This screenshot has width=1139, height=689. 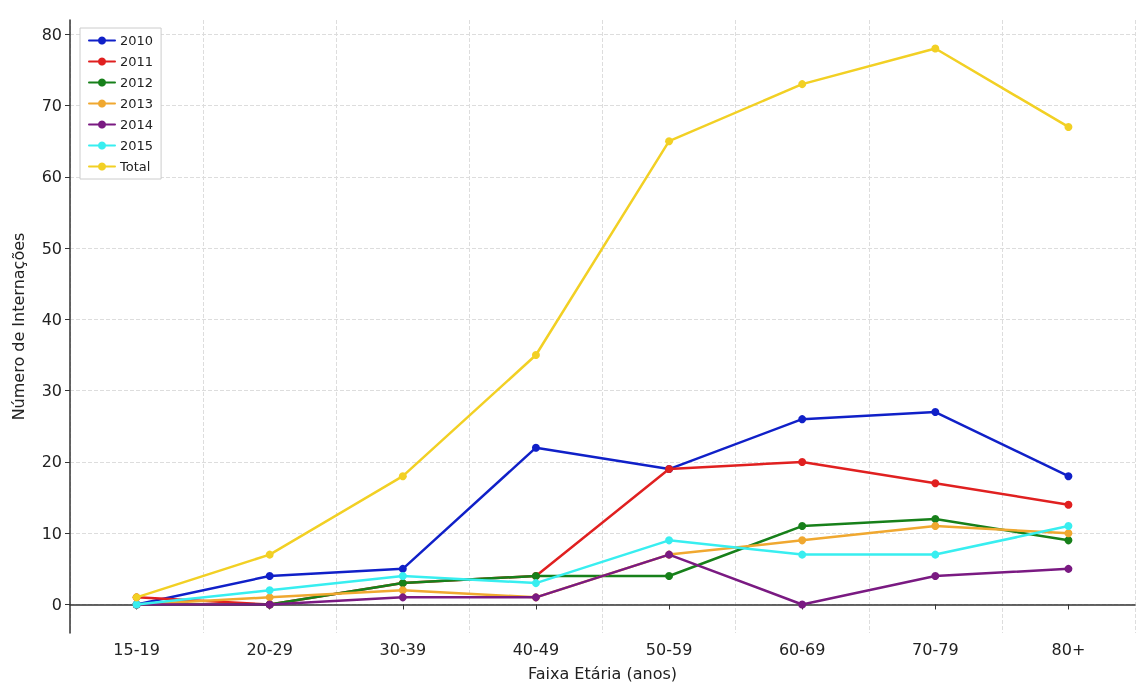 I want to click on legend-label: 2012, so click(x=137, y=82).